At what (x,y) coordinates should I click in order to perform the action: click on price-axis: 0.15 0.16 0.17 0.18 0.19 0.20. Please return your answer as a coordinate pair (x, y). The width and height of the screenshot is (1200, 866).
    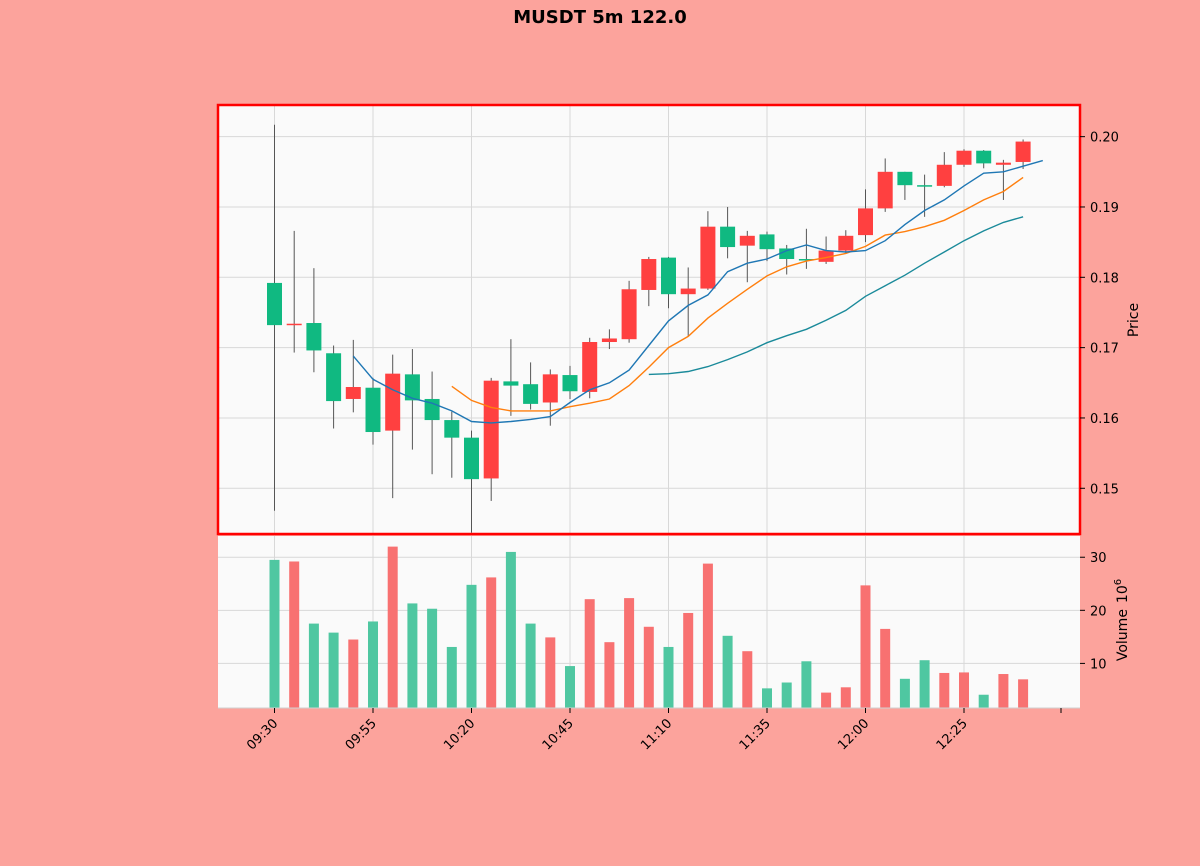
    Looking at the image, I should click on (1099, 314).